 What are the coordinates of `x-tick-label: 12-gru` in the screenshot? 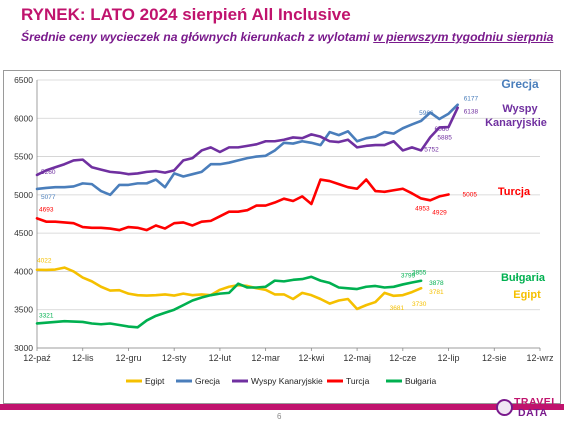 It's located at (128, 358).